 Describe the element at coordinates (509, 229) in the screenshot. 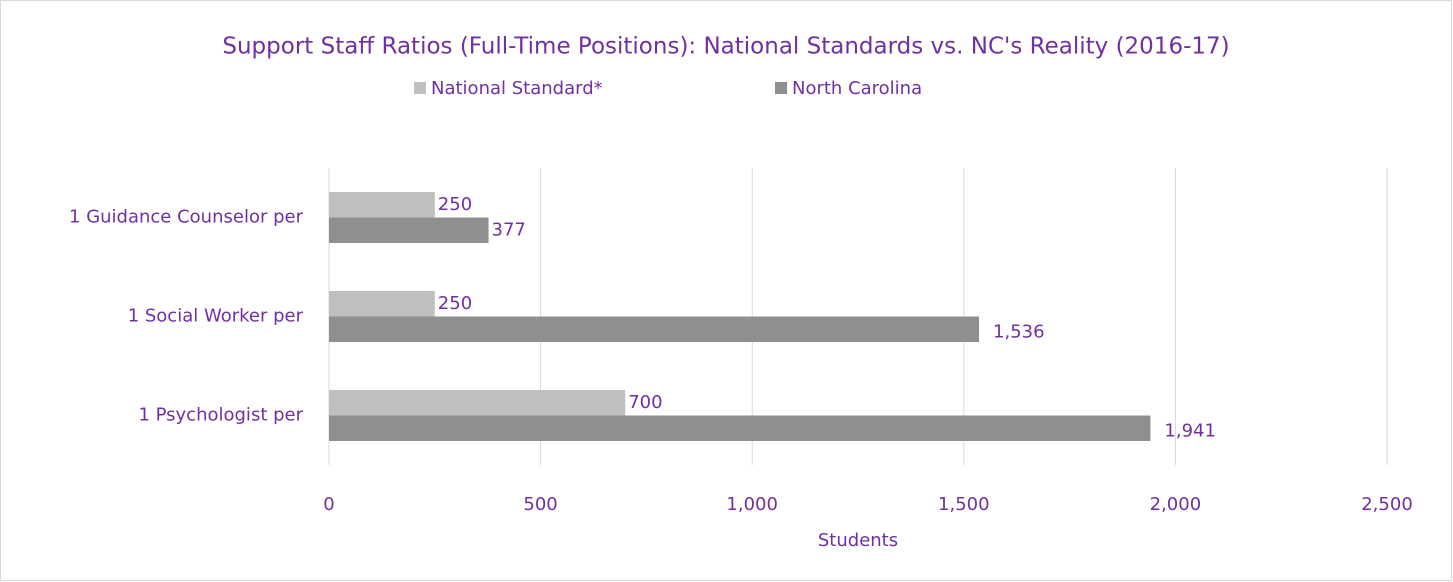

I see `data-label: 377` at that location.